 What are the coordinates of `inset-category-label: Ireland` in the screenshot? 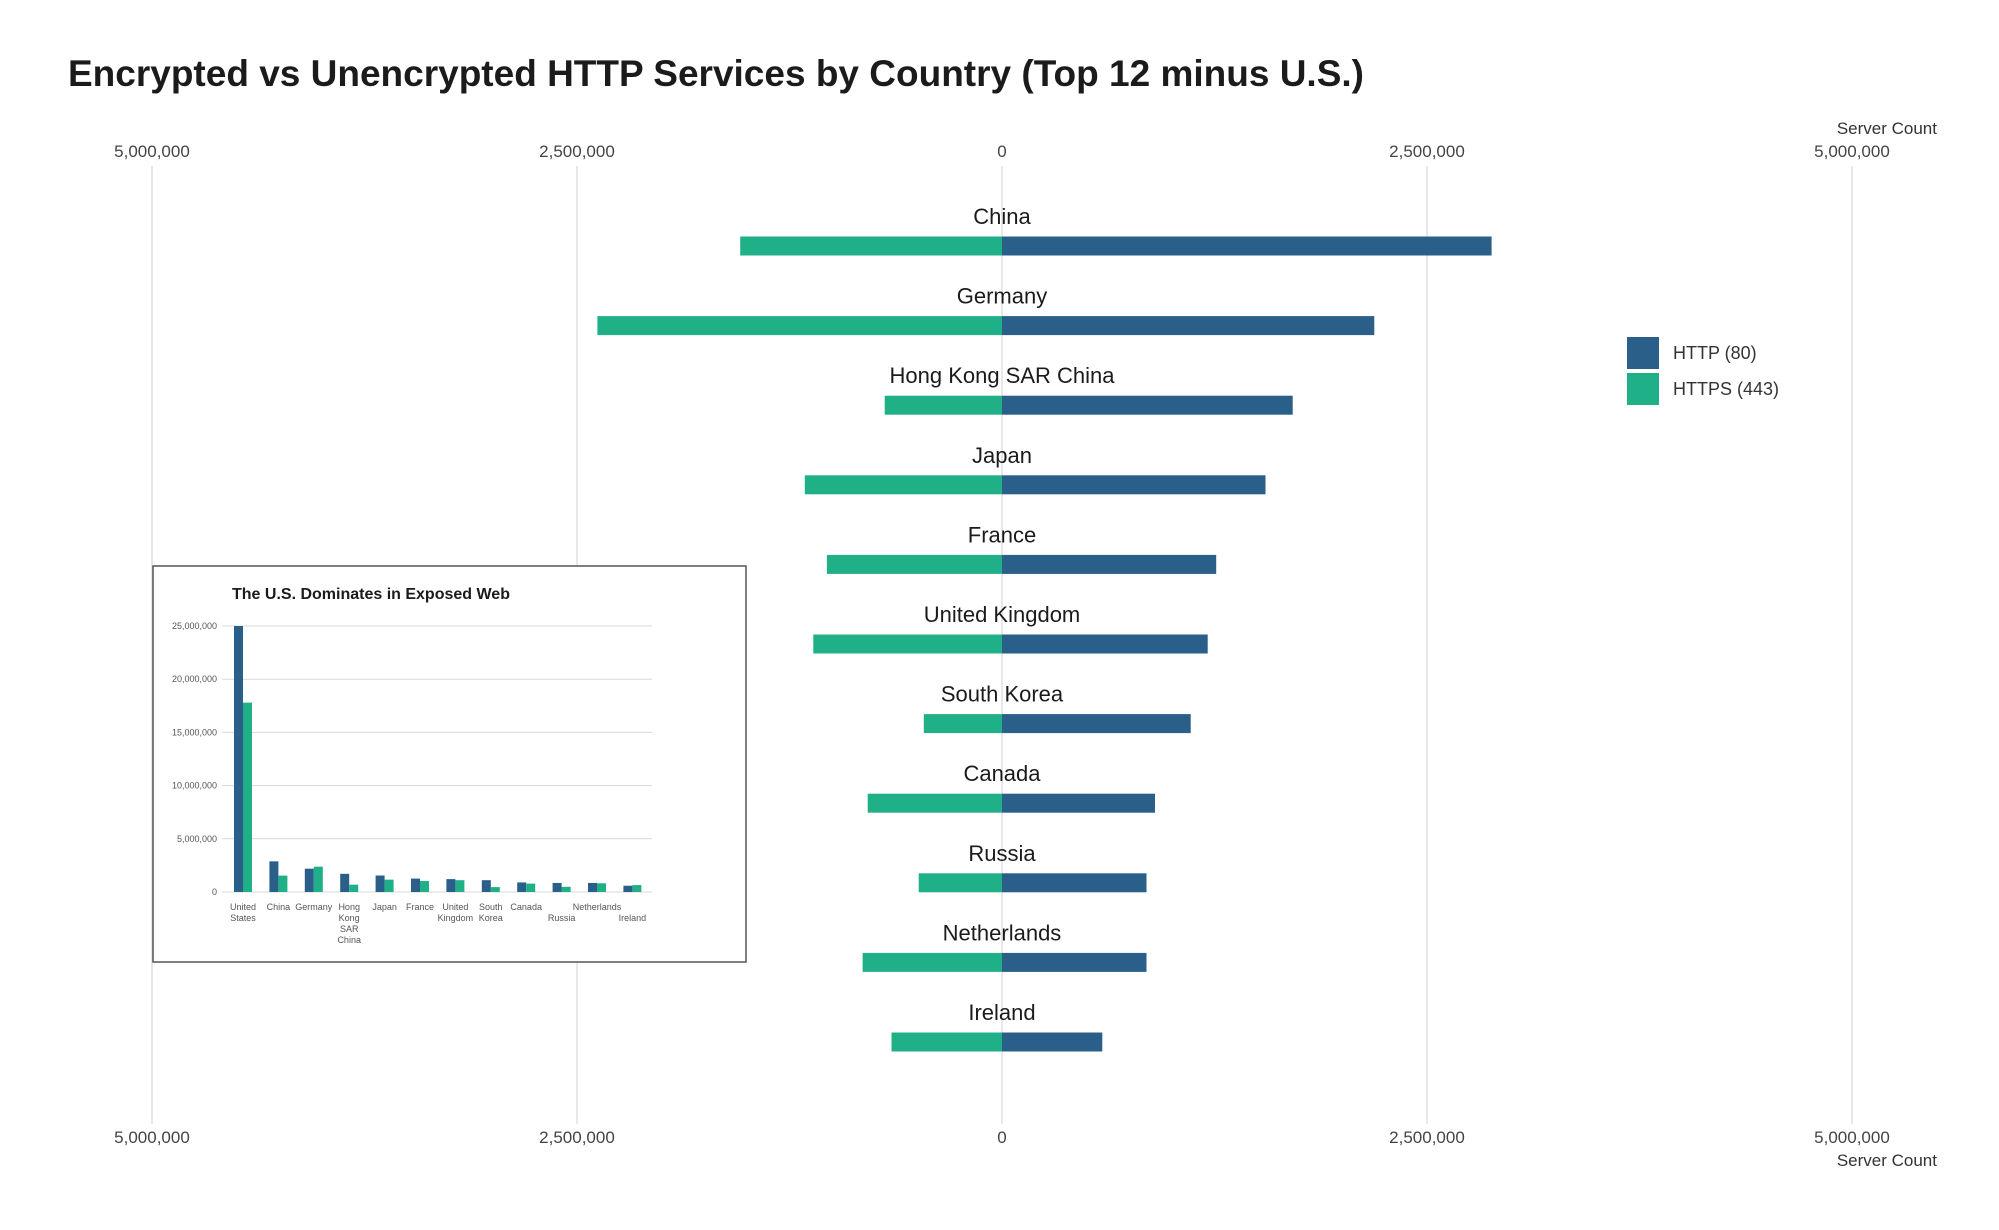 It's located at (633, 918).